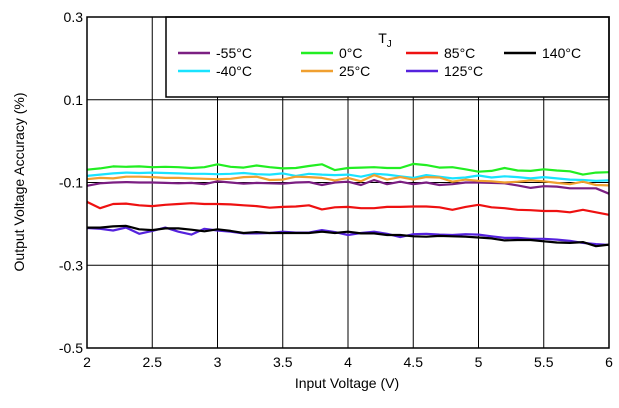  Describe the element at coordinates (609, 362) in the screenshot. I see `x-tick-label: 6` at that location.